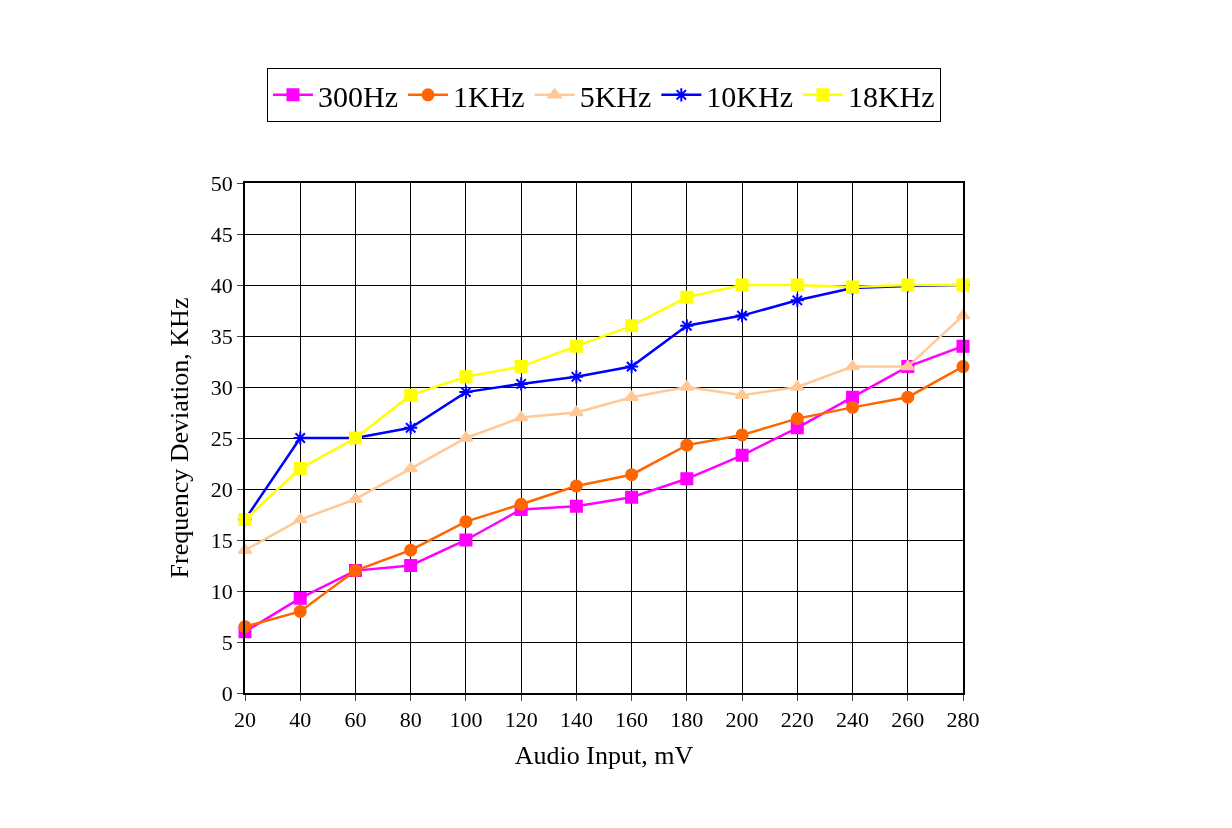 The image size is (1232, 828). I want to click on x-tick-label: 40, so click(300, 720).